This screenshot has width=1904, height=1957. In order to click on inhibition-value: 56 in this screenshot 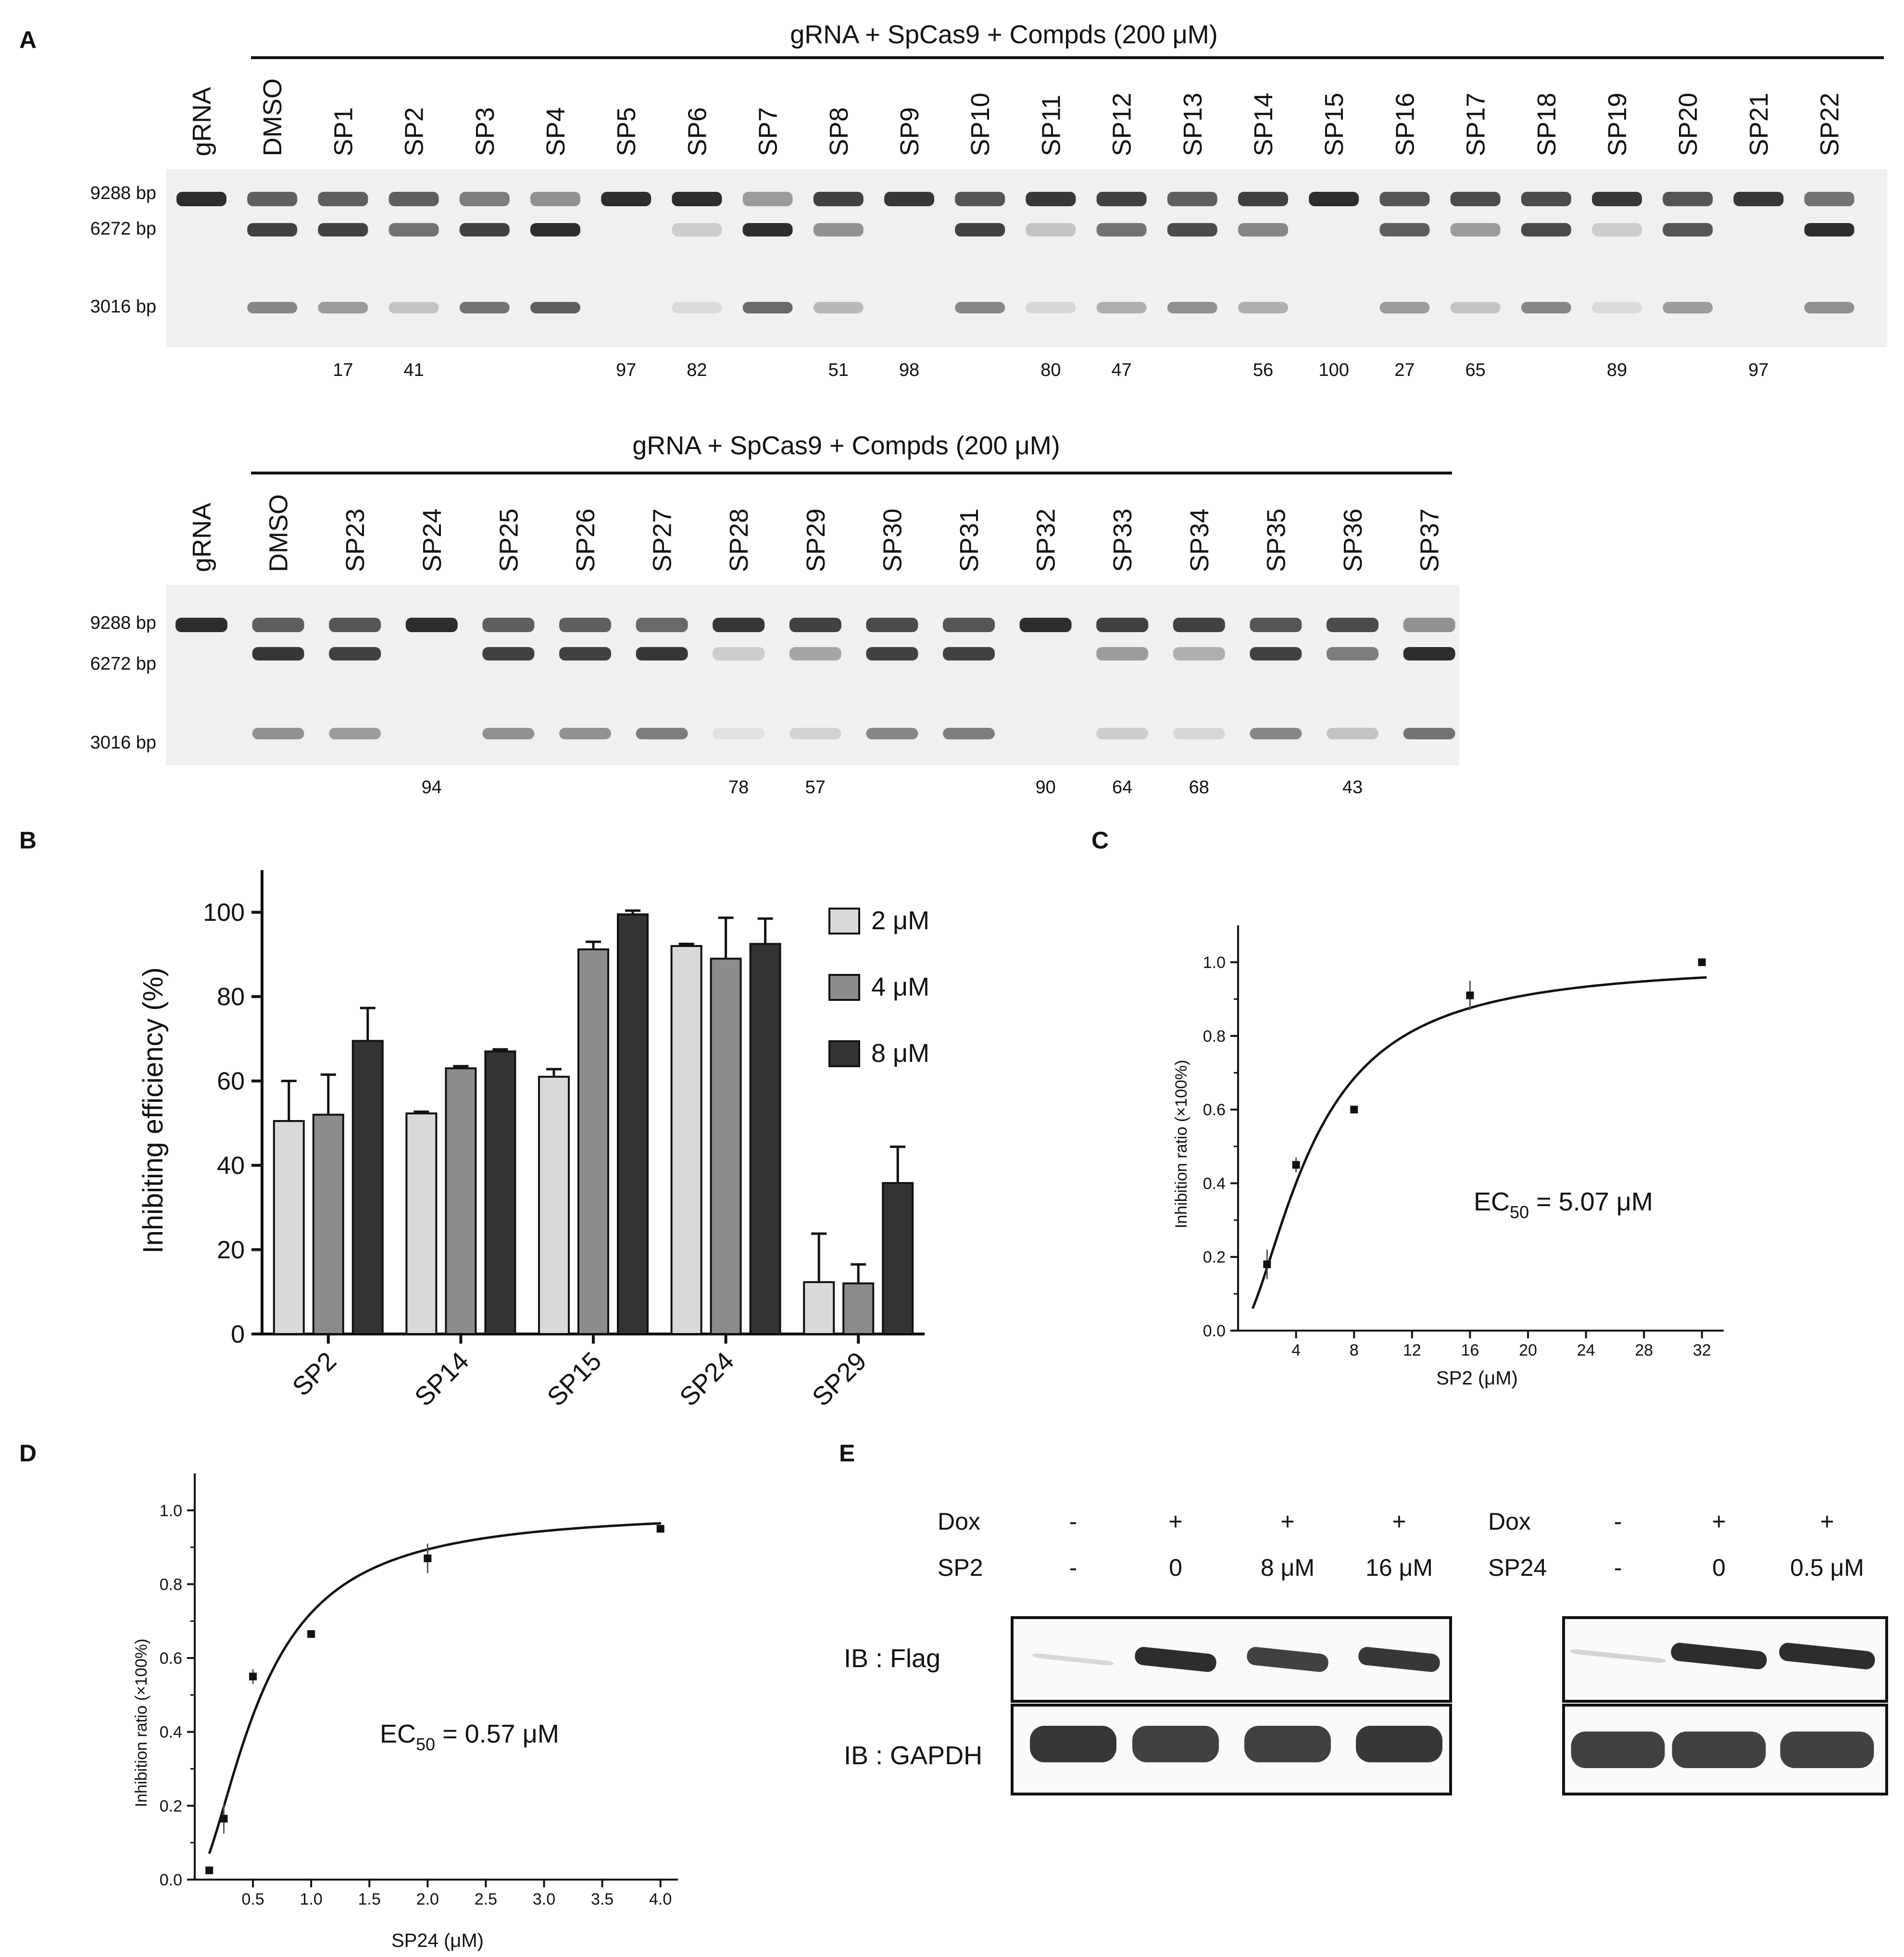, I will do `click(1263, 370)`.